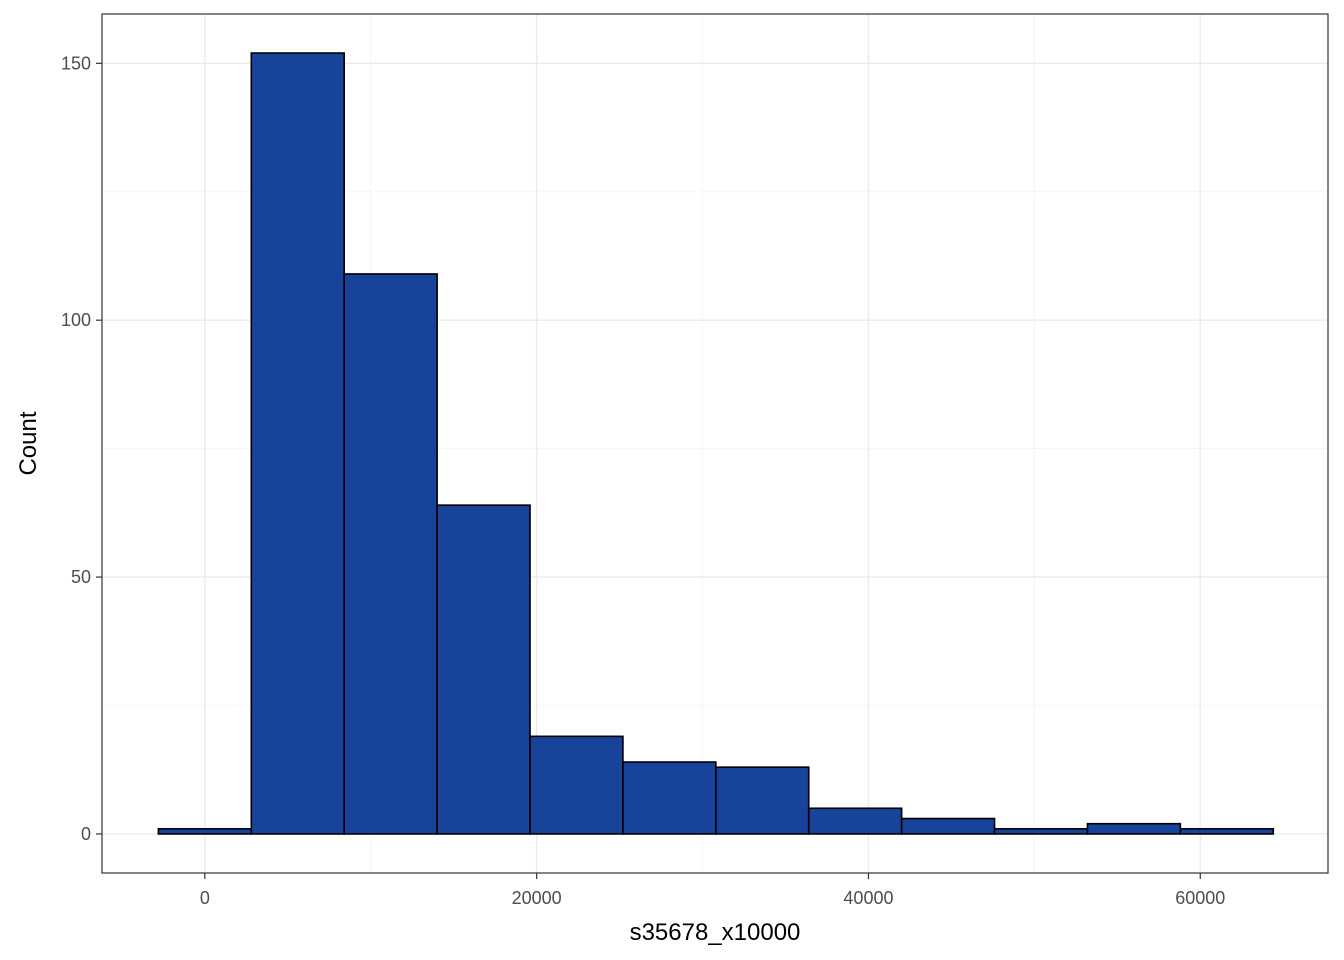 The height and width of the screenshot is (960, 1344). I want to click on y-tick-label: 0, so click(86, 834).